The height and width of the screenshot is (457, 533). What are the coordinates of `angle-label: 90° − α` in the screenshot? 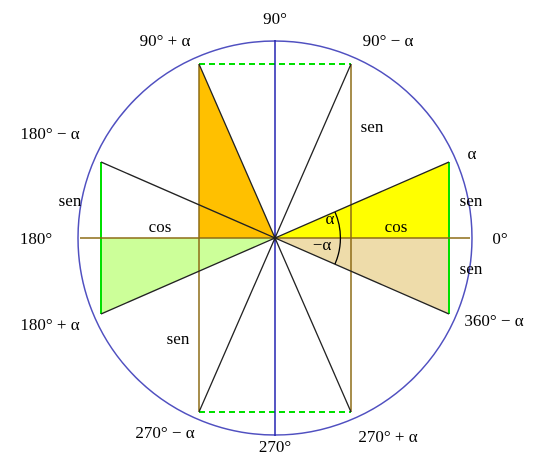 It's located at (388, 40).